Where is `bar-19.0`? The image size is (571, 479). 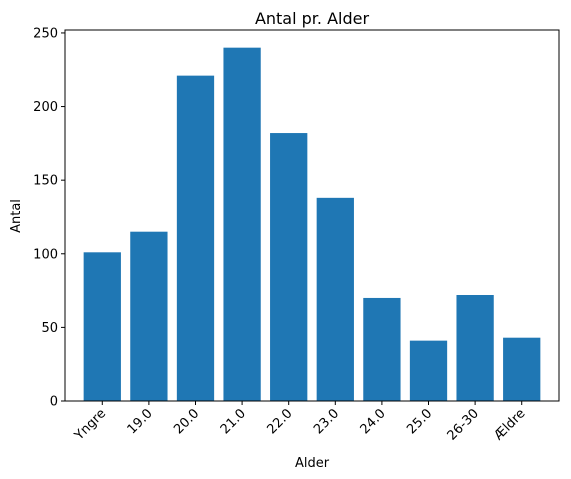 bar-19.0 is located at coordinates (149, 316).